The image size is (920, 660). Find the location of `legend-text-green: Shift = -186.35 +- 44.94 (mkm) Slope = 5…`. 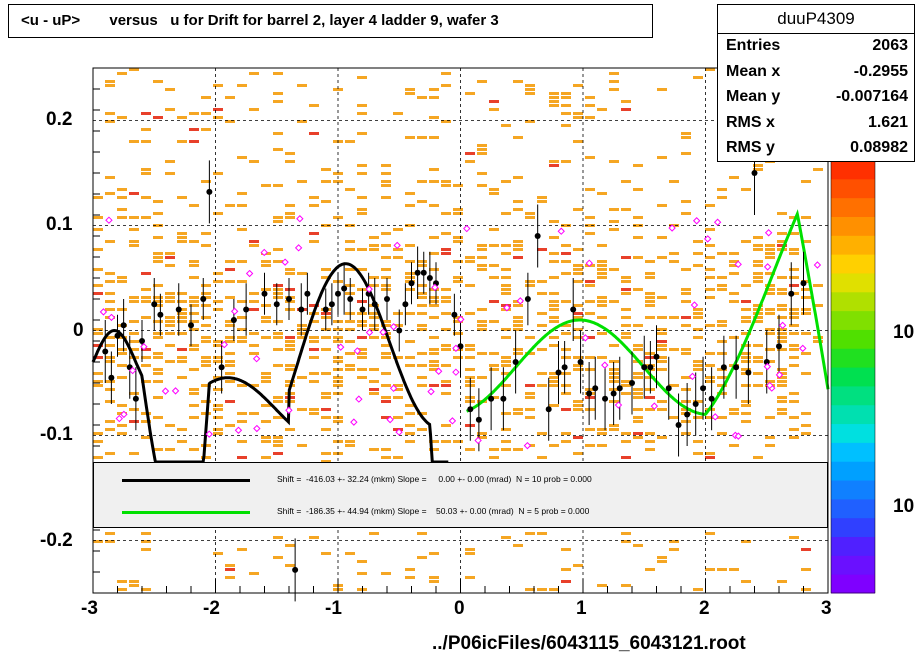

legend-text-green: Shift = -186.35 +- 44.94 (mkm) Slope = 5… is located at coordinates (433, 511).